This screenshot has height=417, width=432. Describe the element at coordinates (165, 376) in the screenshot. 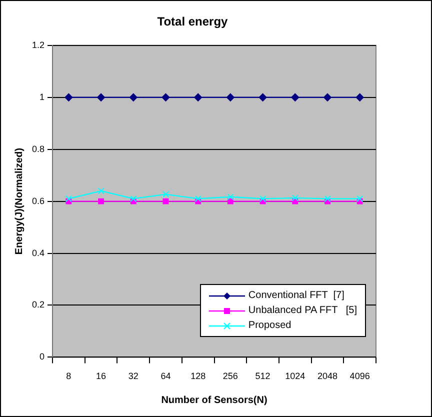

I see `x-tick-label: 64` at that location.